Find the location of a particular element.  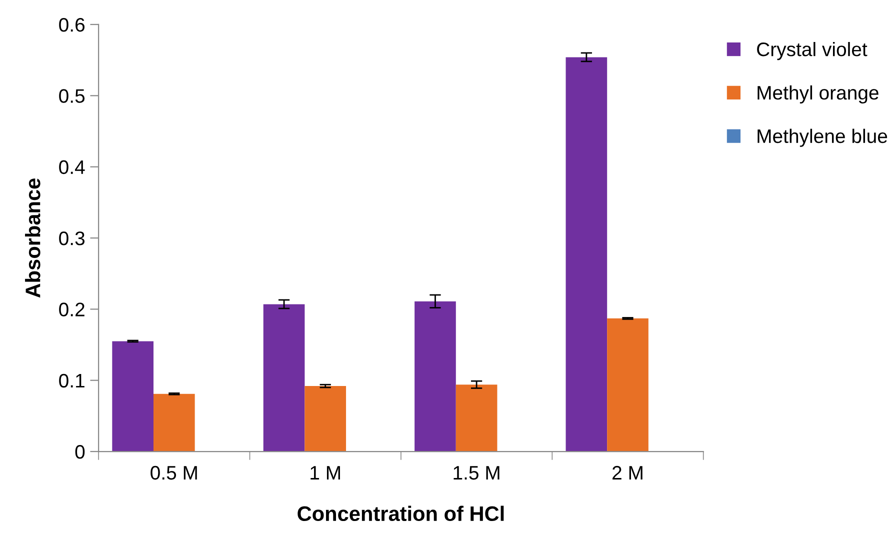

legend-label: Methyl orange is located at coordinates (818, 94).